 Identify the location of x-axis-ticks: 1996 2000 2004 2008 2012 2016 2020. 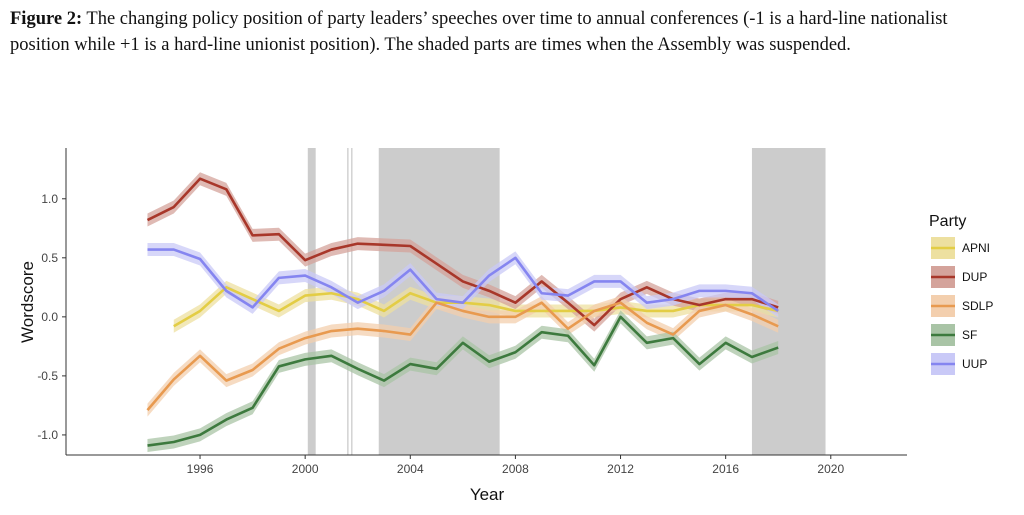
(515, 465).